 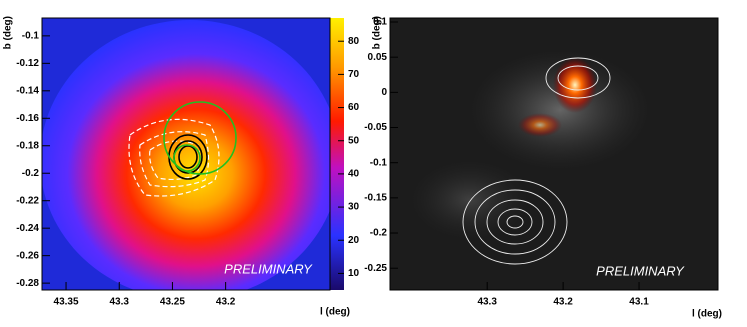 I want to click on y-tick-label: -0.28, so click(x=27, y=283).